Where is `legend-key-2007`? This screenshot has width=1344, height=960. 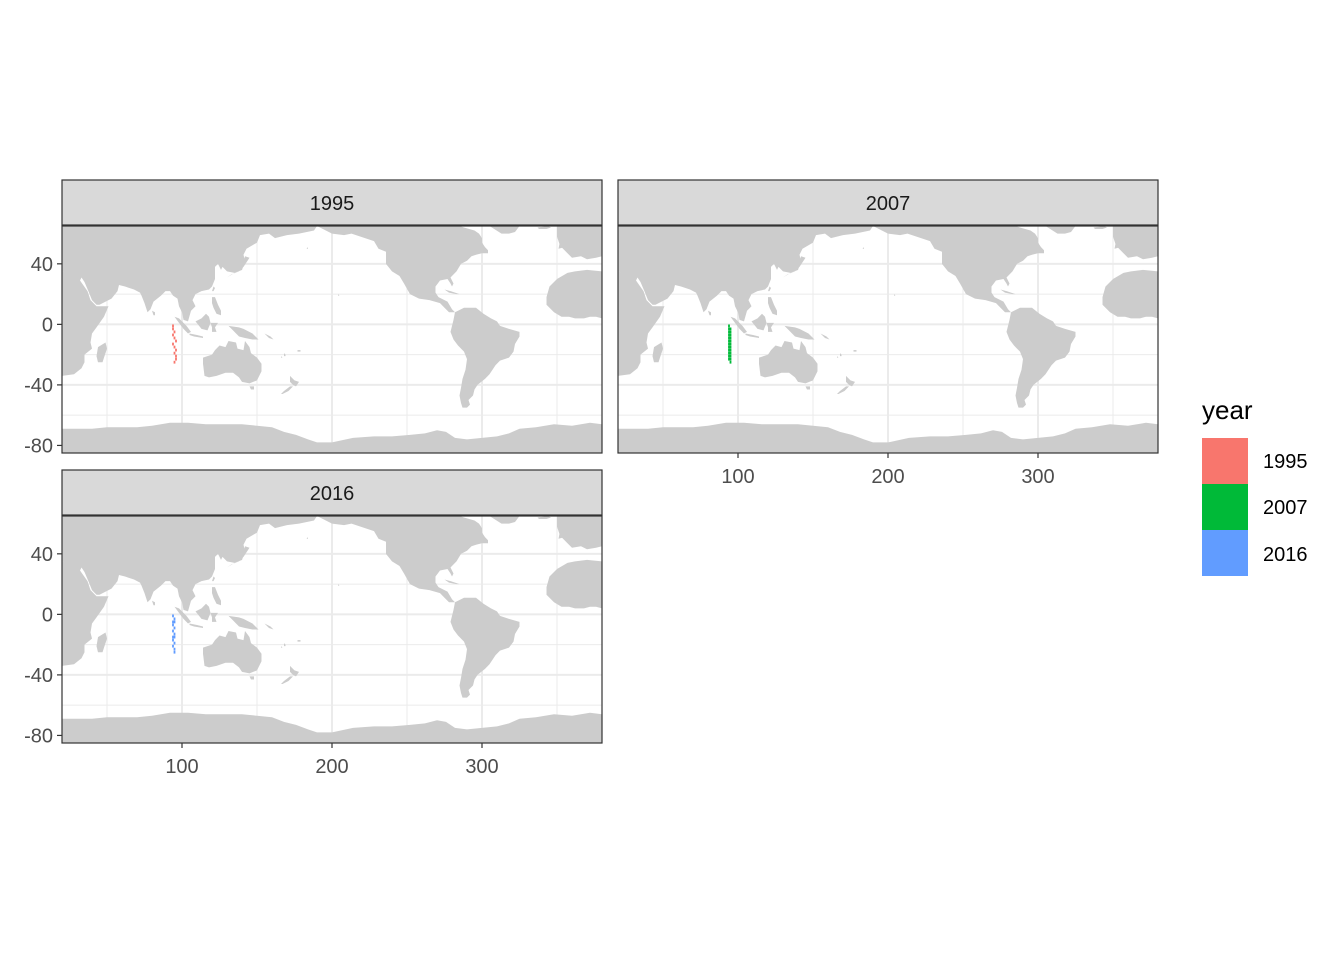 legend-key-2007 is located at coordinates (1225, 507).